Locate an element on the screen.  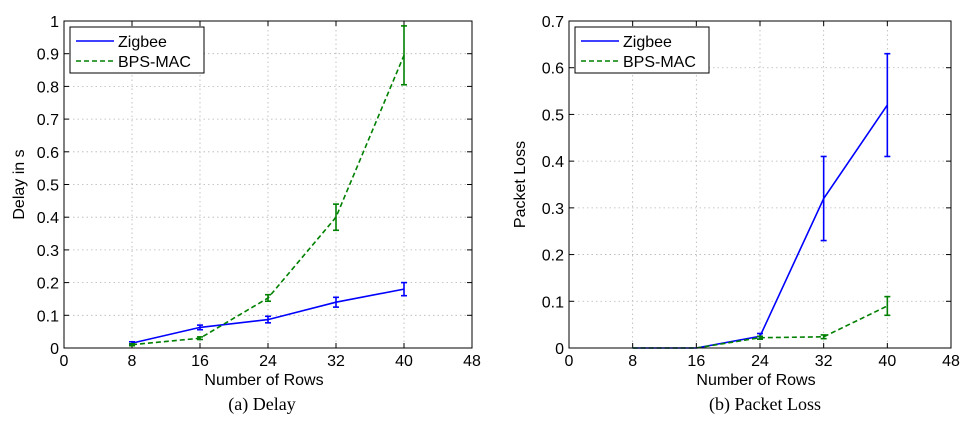
figure-caption: (a) Delay is located at coordinates (261, 404).